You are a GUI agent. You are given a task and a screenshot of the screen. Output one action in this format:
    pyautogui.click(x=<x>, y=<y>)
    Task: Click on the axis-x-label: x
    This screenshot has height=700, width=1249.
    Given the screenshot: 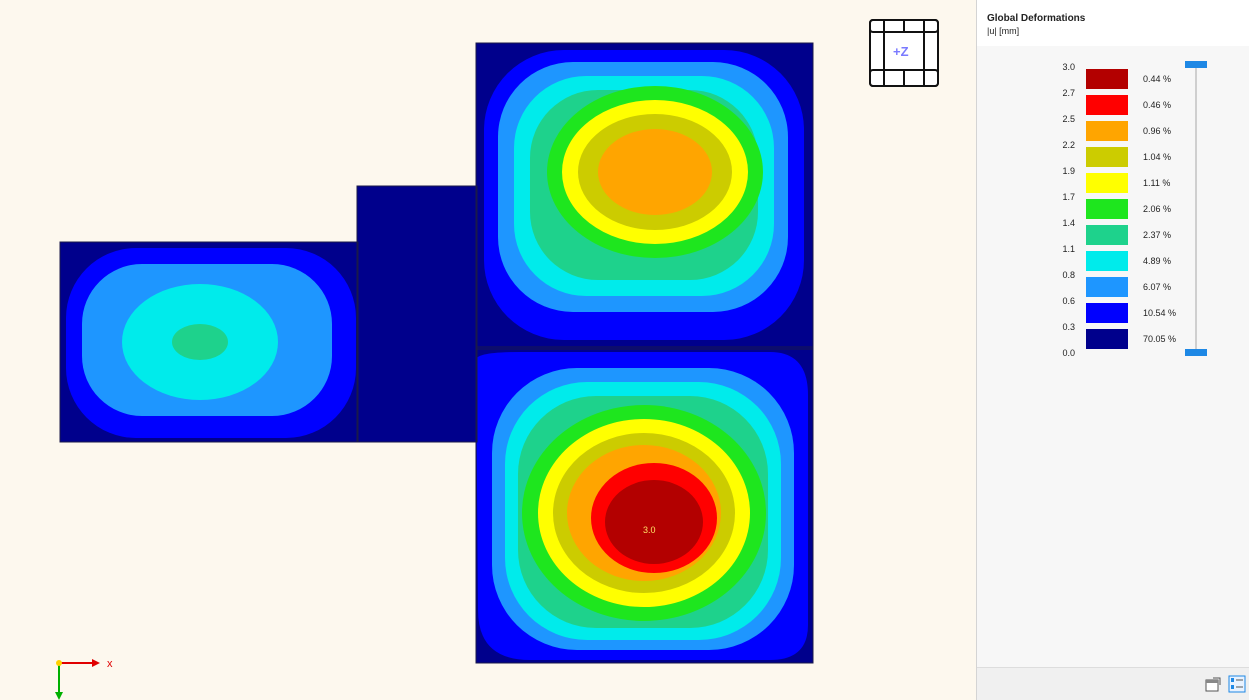 What is the action you would take?
    pyautogui.click(x=110, y=664)
    